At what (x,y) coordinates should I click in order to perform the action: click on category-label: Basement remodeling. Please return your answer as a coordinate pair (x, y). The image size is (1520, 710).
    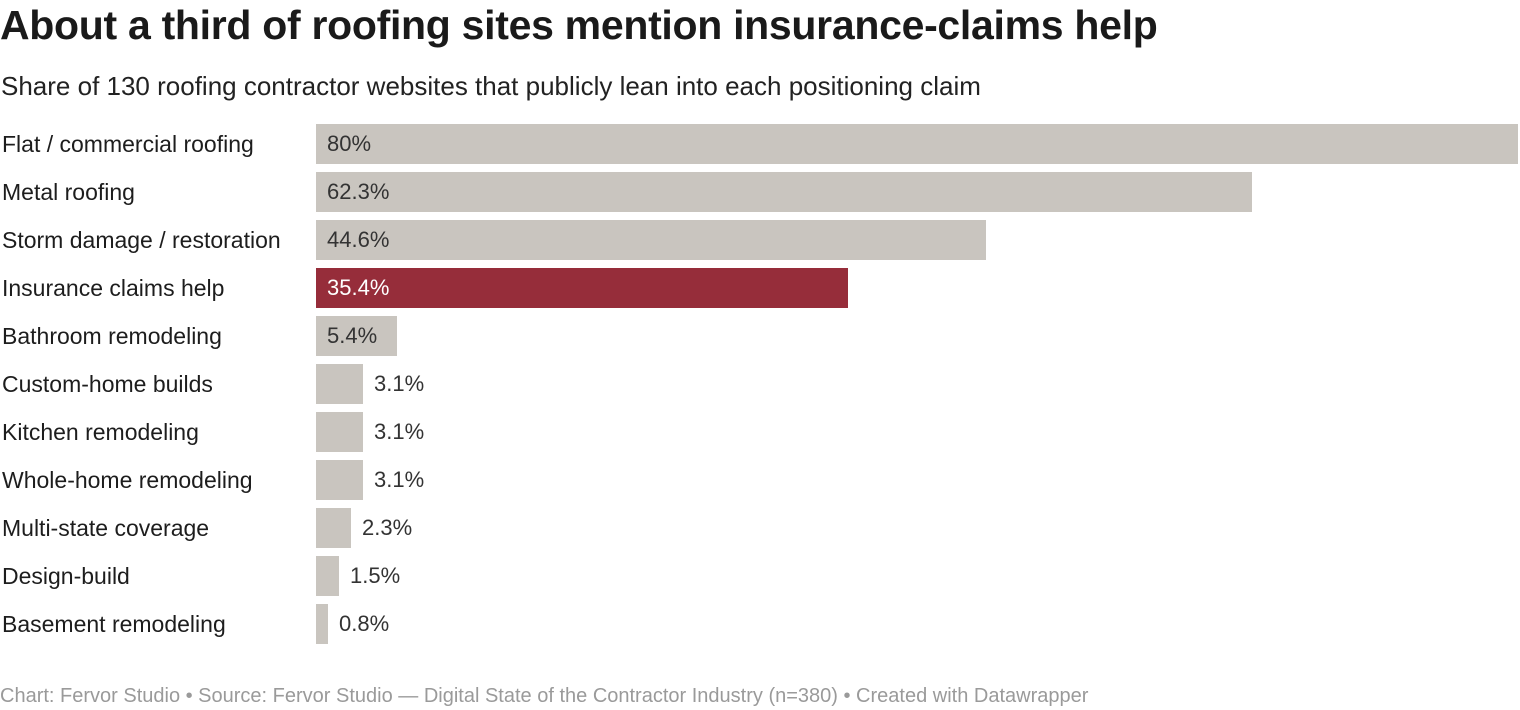
    Looking at the image, I should click on (114, 624).